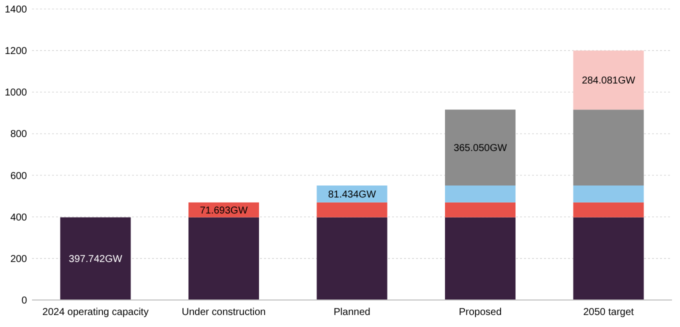 The height and width of the screenshot is (327, 680). I want to click on data-label: 81.434GW, so click(352, 194).